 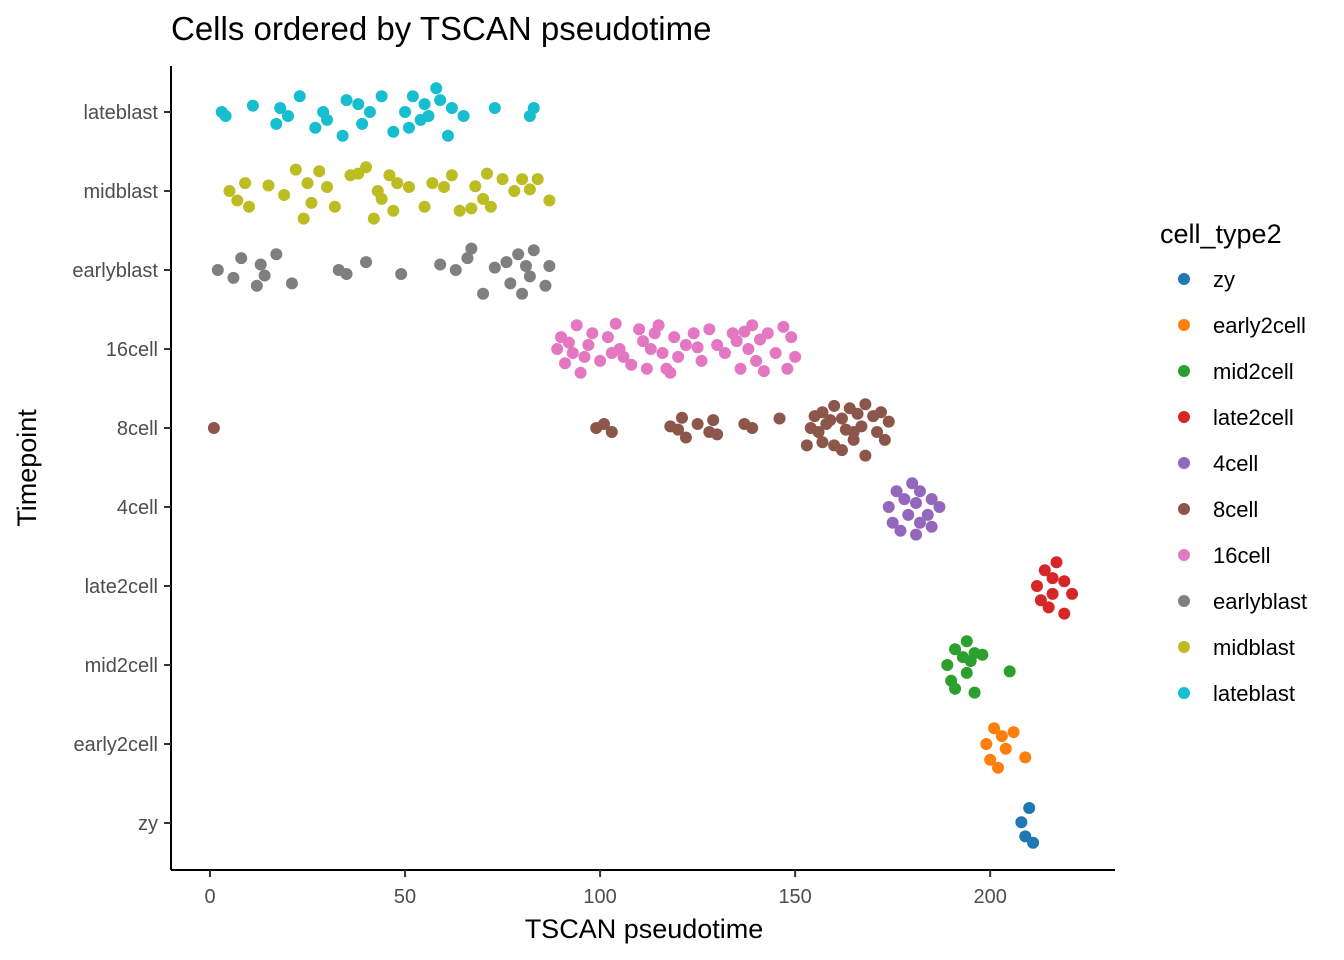 What do you see at coordinates (989, 897) in the screenshot?
I see `x-tick-label: 200` at bounding box center [989, 897].